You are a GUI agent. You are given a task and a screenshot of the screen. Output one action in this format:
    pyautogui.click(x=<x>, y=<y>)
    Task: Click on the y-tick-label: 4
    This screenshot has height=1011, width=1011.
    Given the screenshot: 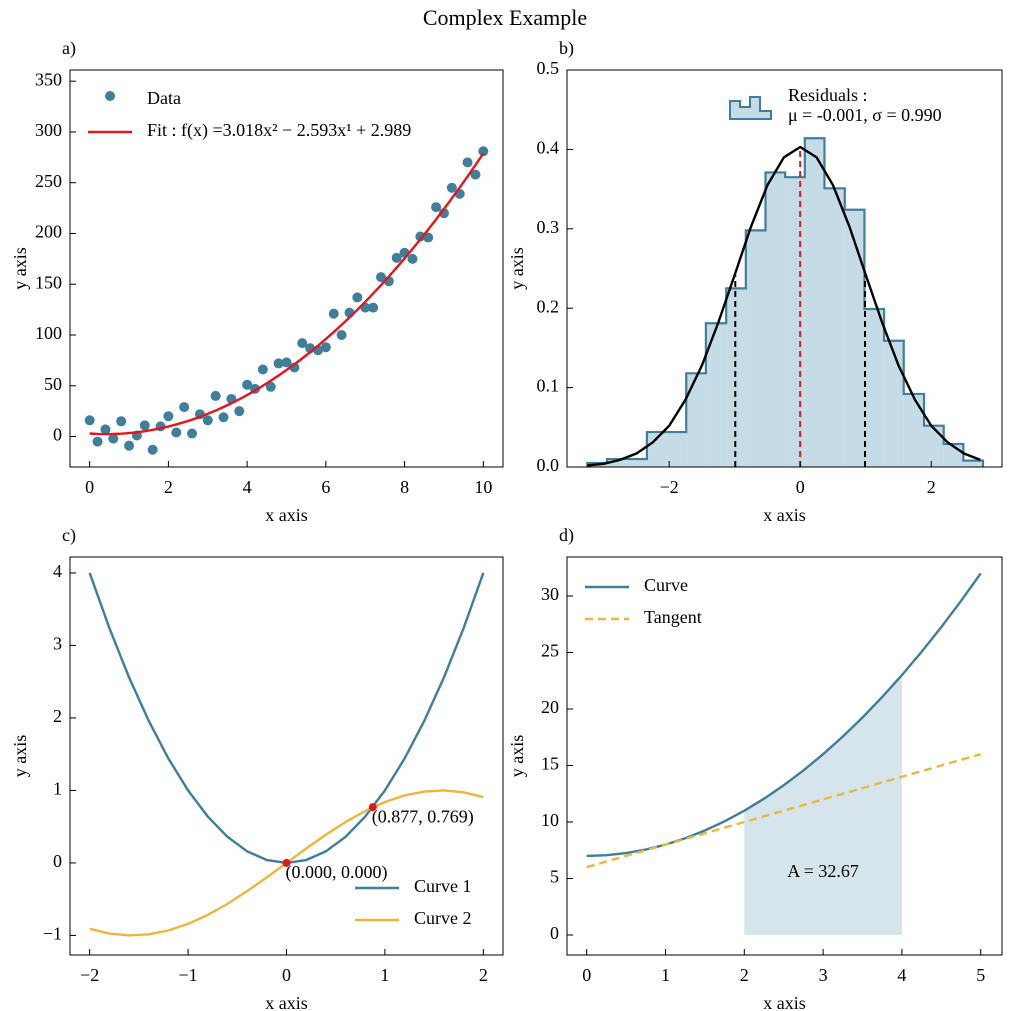 What is the action you would take?
    pyautogui.click(x=57, y=571)
    